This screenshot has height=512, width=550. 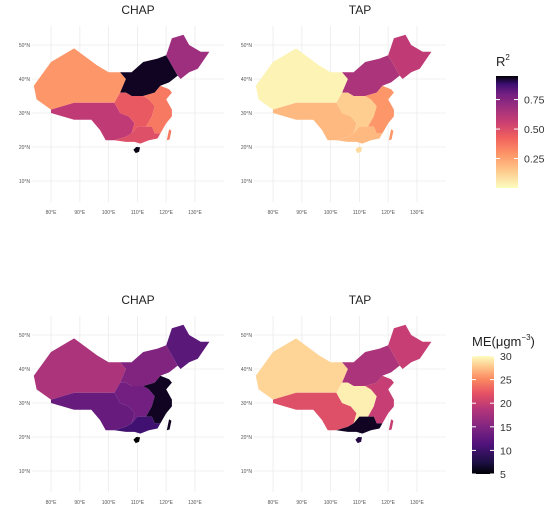 What do you see at coordinates (137, 300) in the screenshot?
I see `panel-title-me-chap: CHAP` at bounding box center [137, 300].